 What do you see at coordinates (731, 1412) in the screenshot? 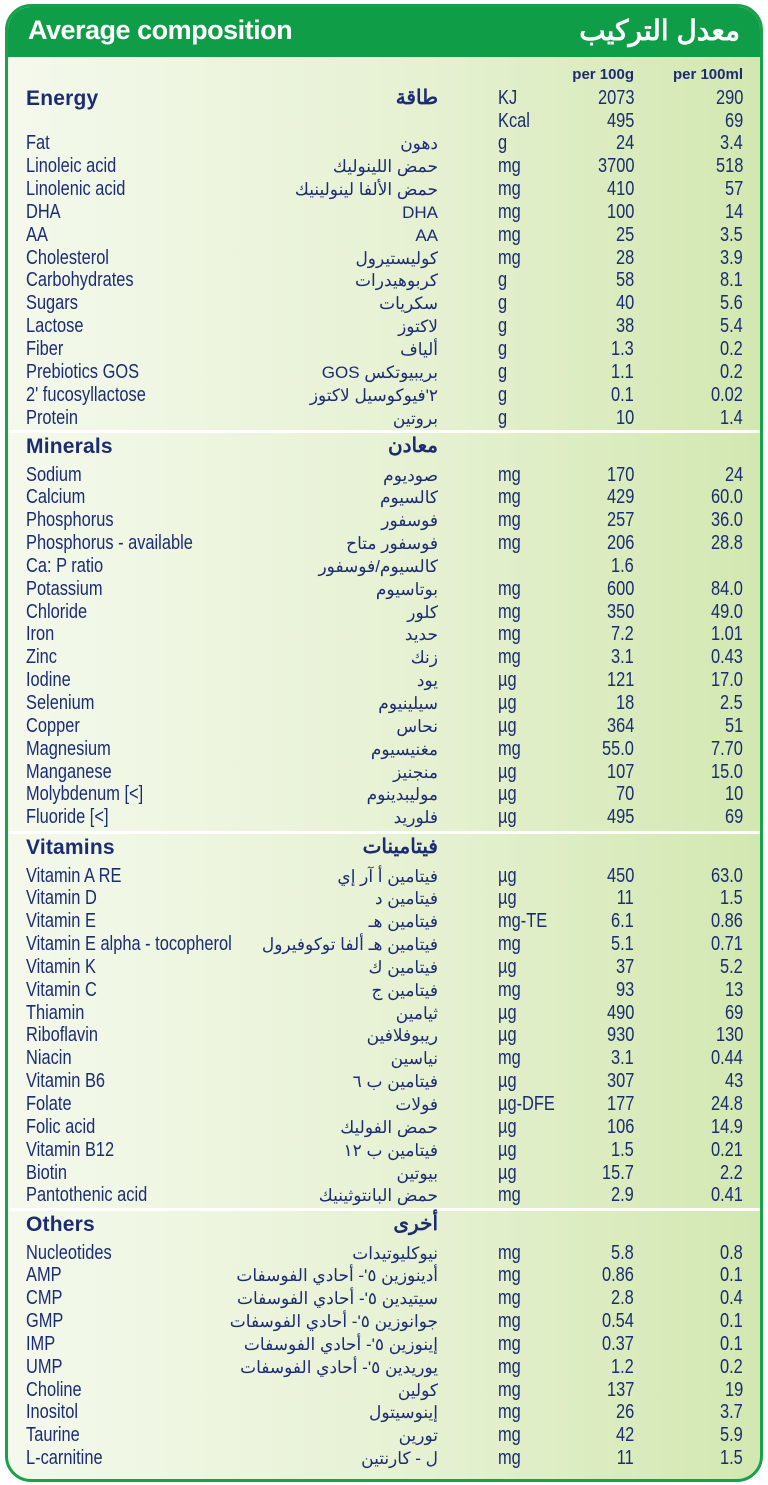
I see `value-per-100ml: 3.7` at bounding box center [731, 1412].